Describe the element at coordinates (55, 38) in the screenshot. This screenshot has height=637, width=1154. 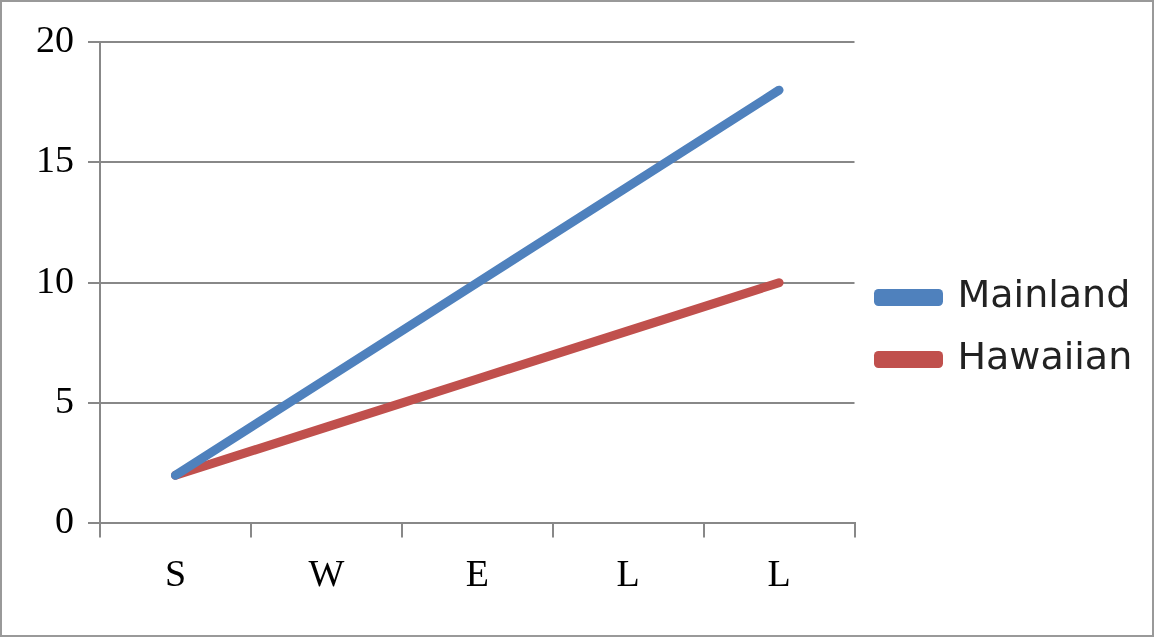
I see `y-tick-label: 20` at that location.